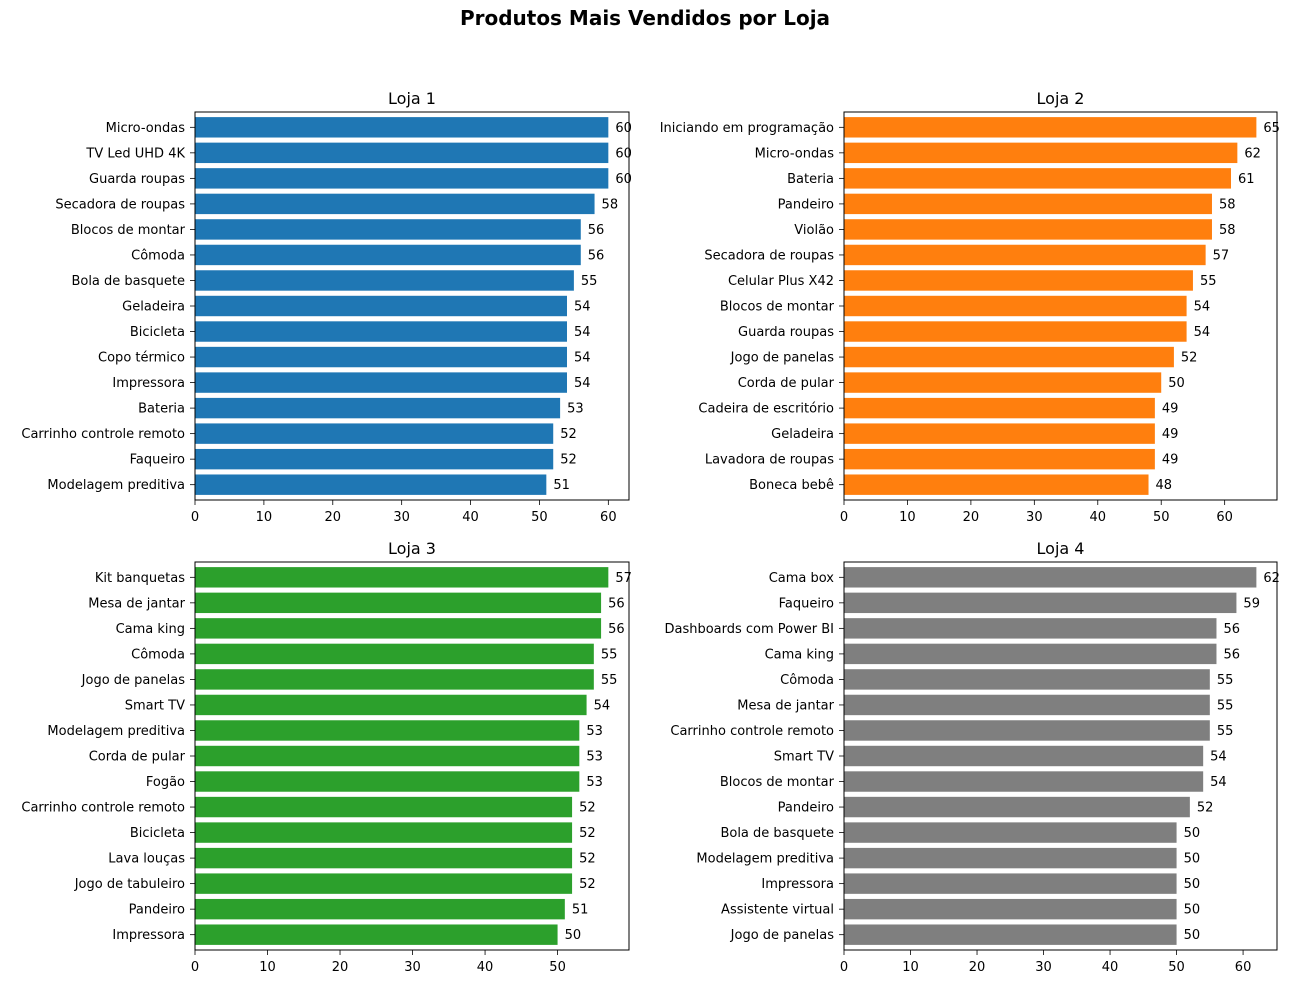 The image size is (1290, 985). Describe the element at coordinates (157, 910) in the screenshot. I see `y-tick-label: Pandeiro` at that location.